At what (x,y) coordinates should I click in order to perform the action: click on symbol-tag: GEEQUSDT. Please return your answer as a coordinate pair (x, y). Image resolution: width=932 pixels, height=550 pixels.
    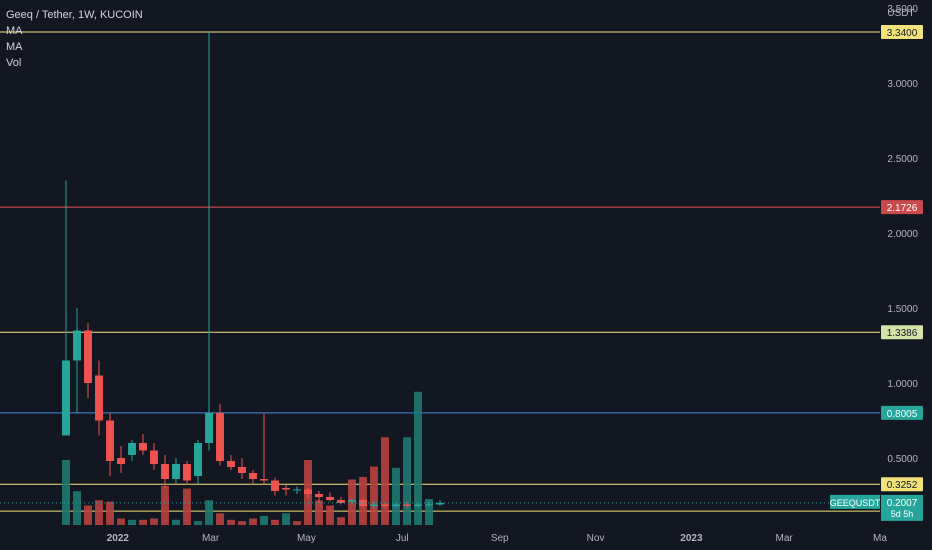
    Looking at the image, I should click on (855, 503).